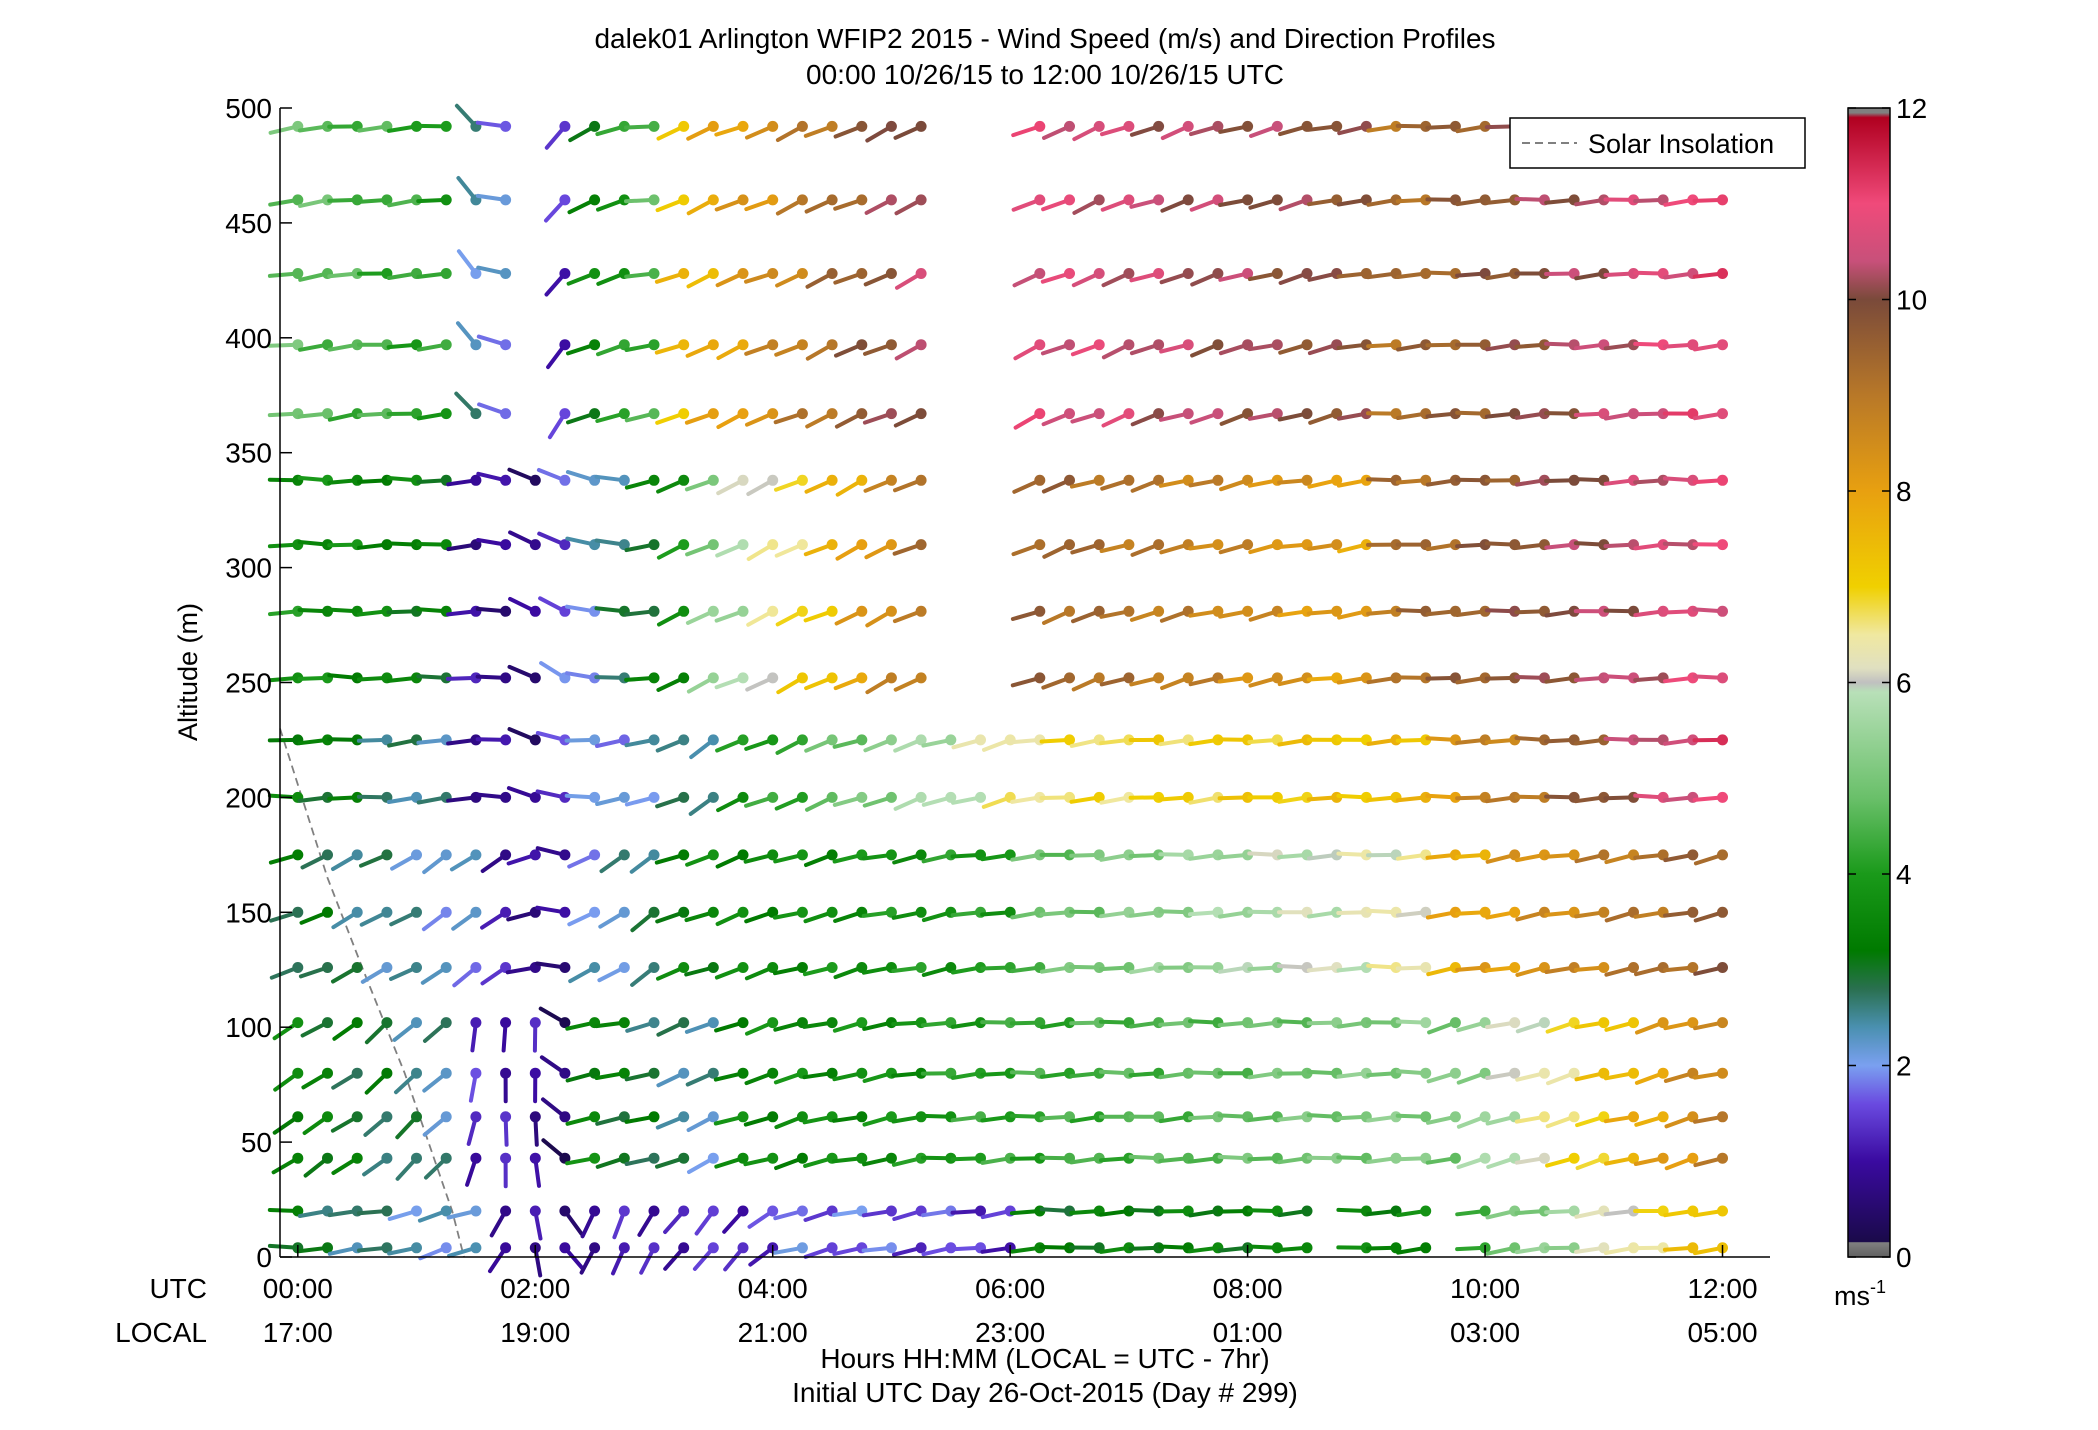 The image size is (2098, 1430). I want to click on y-tick-label: 300, so click(248, 568).